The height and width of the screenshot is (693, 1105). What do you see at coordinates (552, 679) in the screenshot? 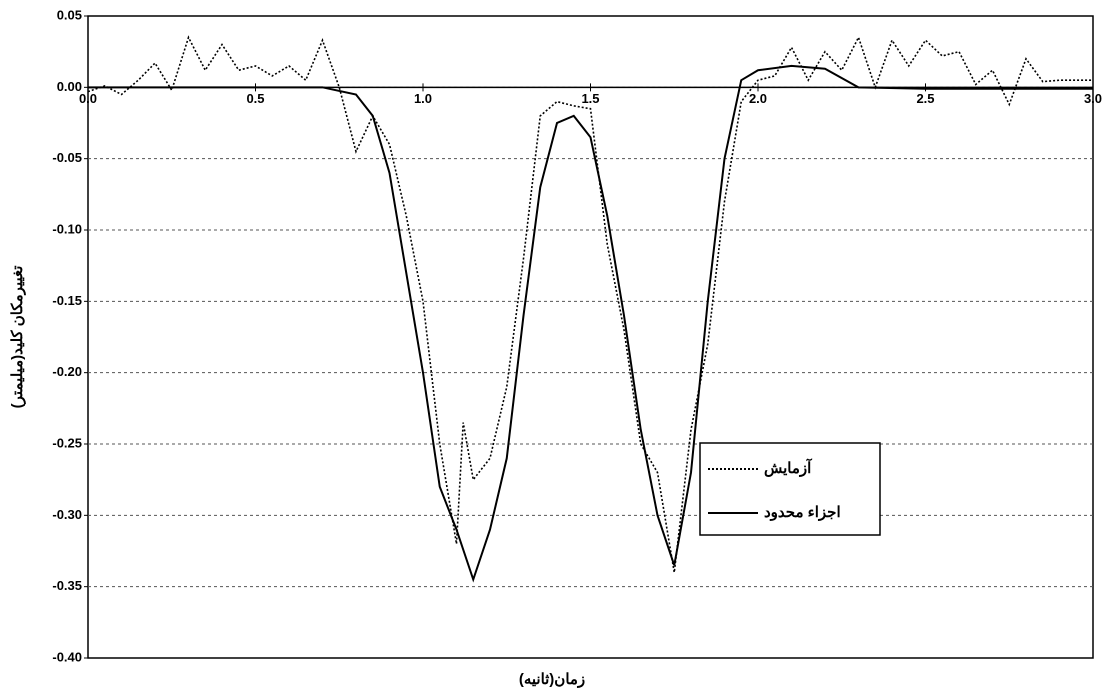
I see `x-axis-title: زمان(ثانیه)` at bounding box center [552, 679].